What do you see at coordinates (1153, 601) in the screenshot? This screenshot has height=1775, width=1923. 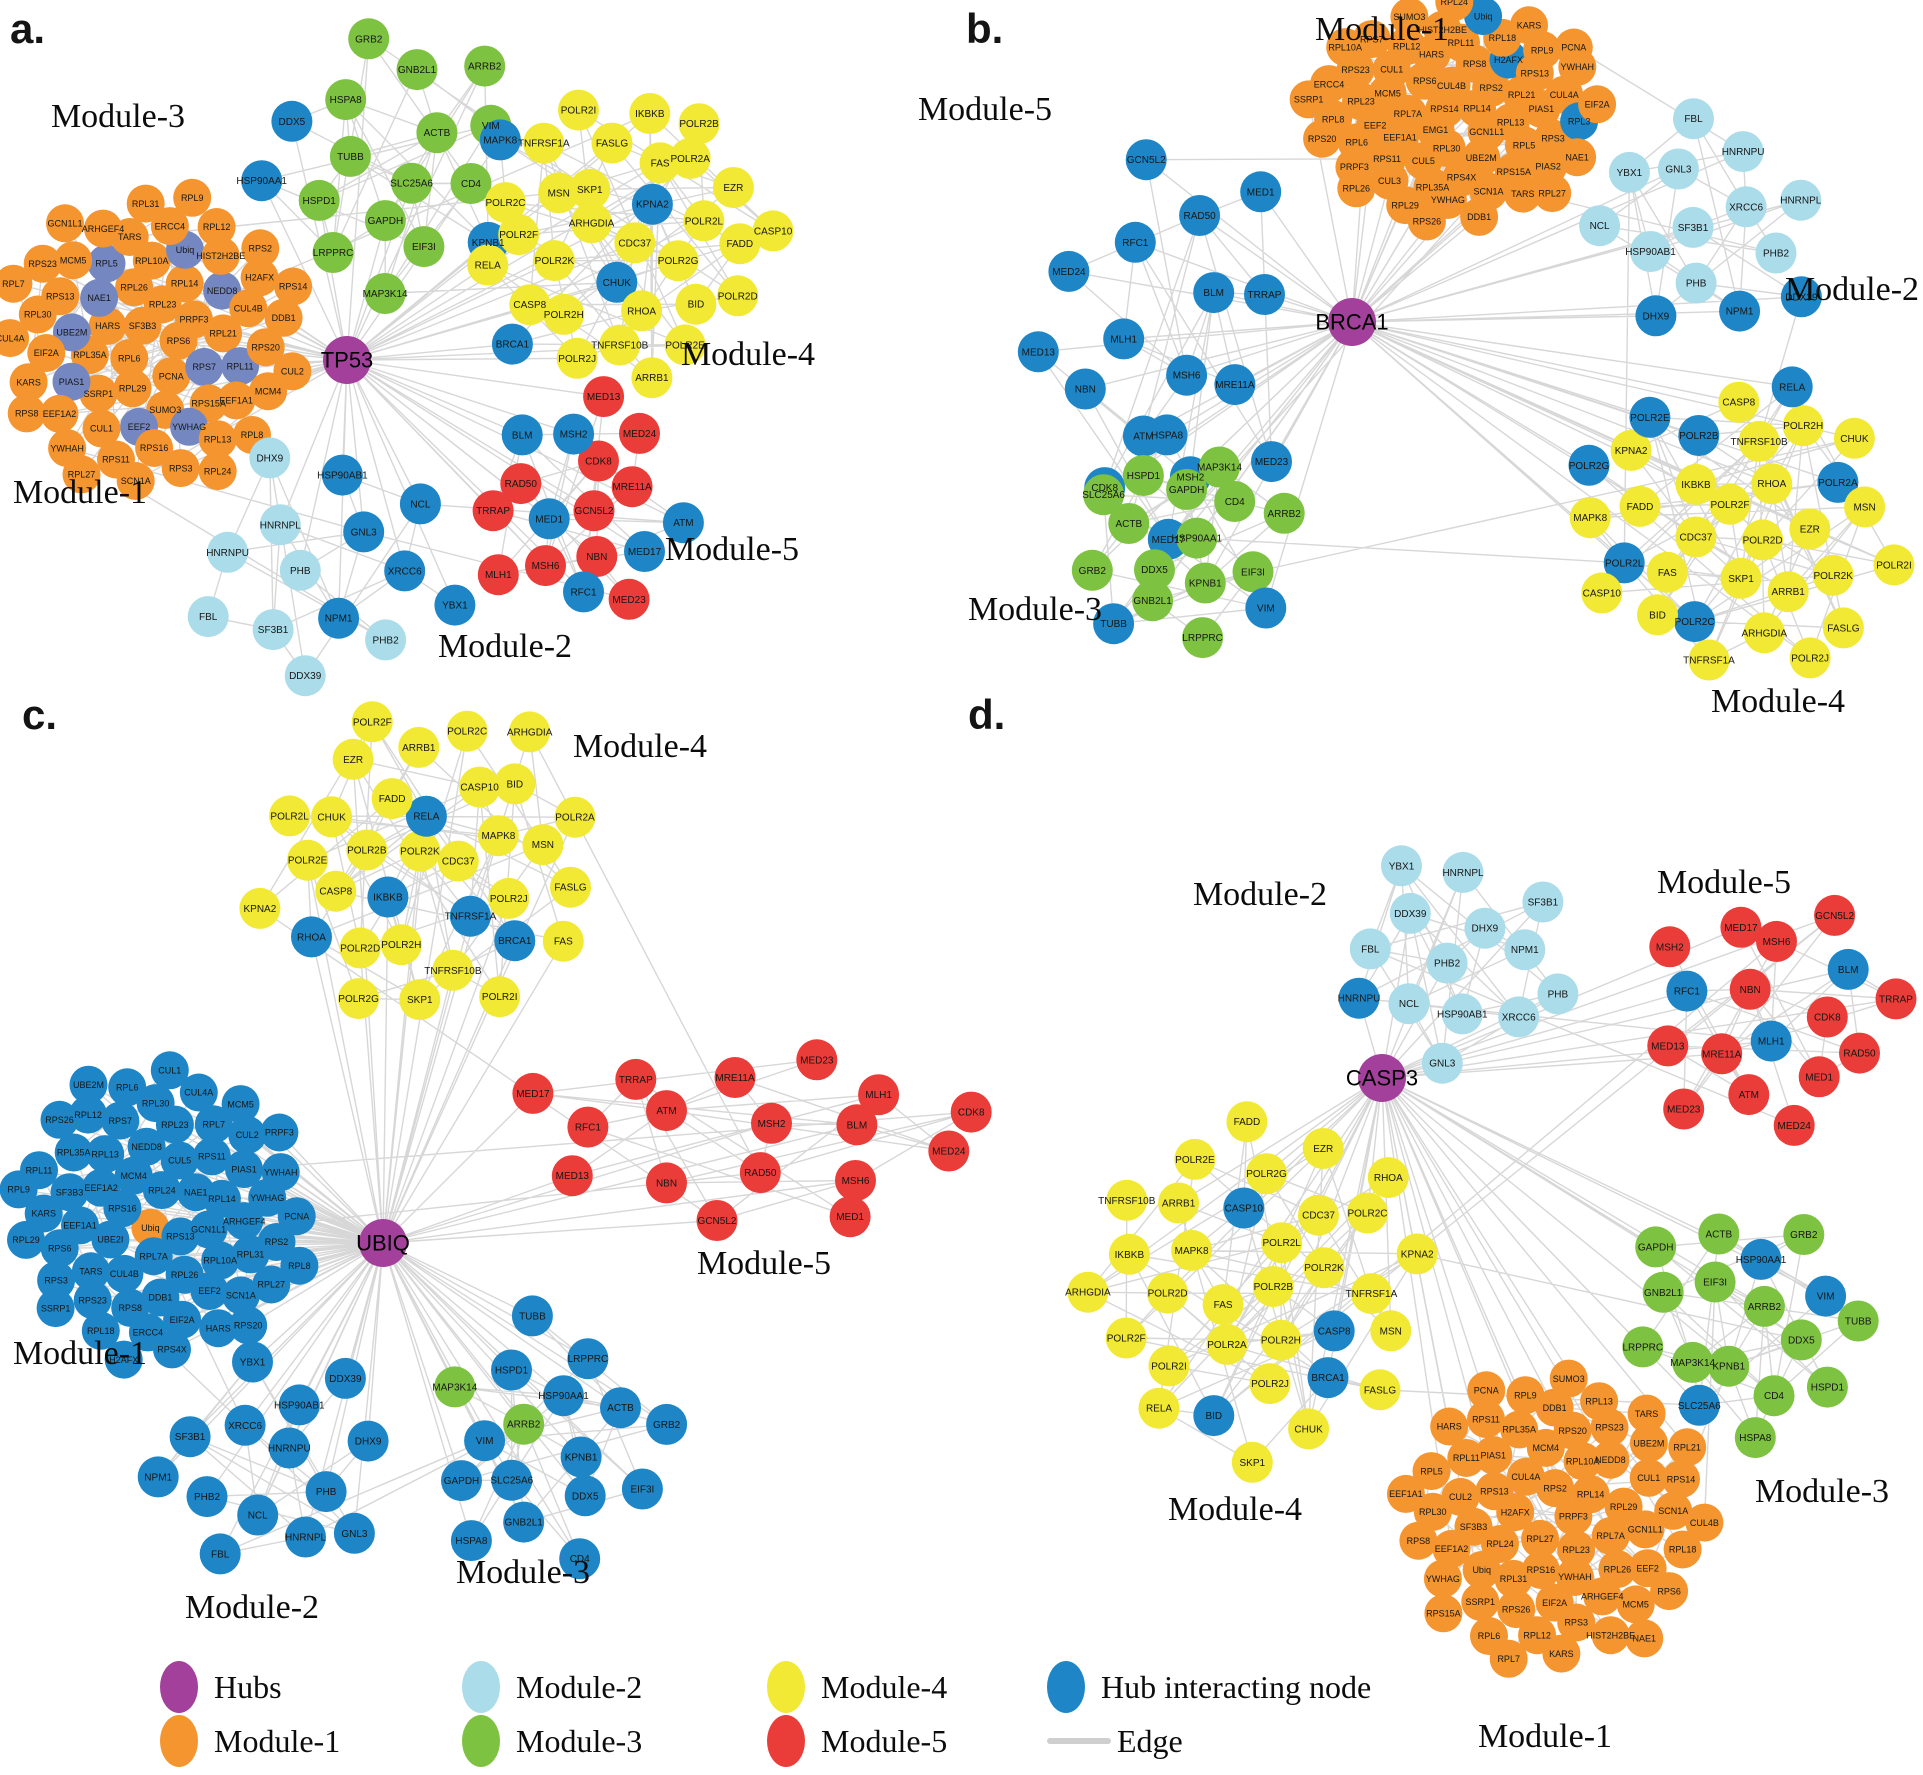 I see `node-GNB2L1` at bounding box center [1153, 601].